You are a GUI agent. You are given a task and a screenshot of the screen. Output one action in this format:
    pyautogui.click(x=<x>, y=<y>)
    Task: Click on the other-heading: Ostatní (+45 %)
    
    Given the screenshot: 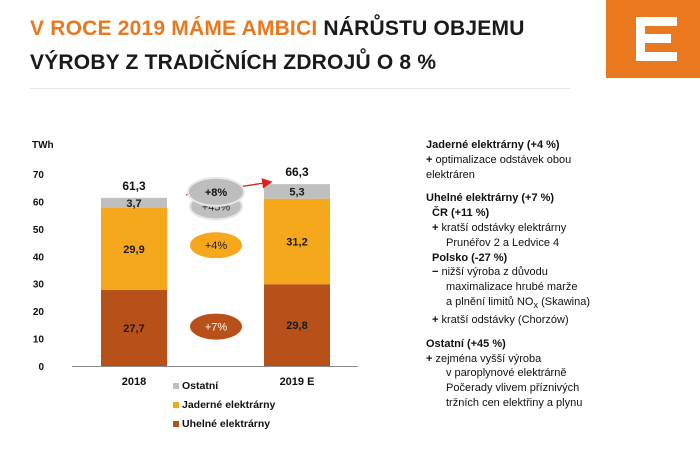 What is the action you would take?
    pyautogui.click(x=466, y=343)
    